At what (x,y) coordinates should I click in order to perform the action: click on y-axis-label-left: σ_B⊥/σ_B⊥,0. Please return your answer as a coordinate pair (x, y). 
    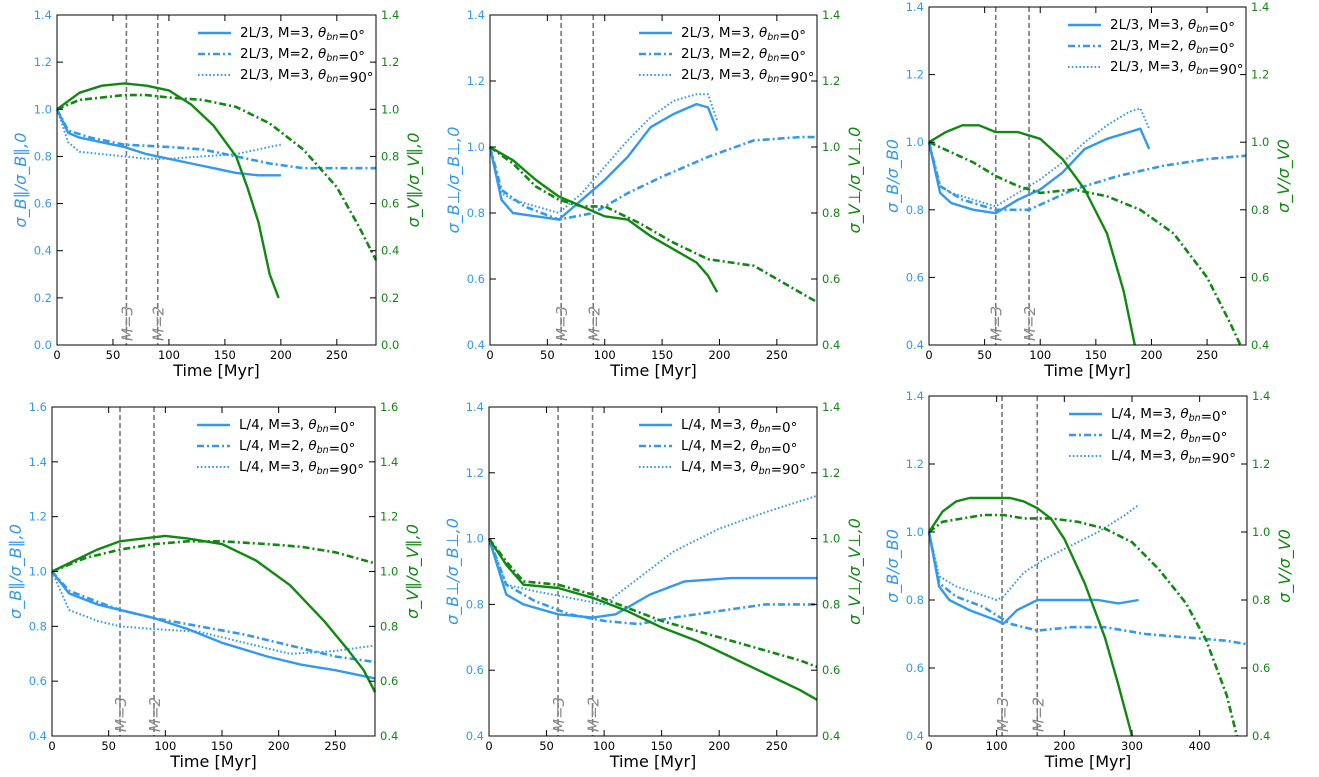
    Looking at the image, I should click on (454, 180).